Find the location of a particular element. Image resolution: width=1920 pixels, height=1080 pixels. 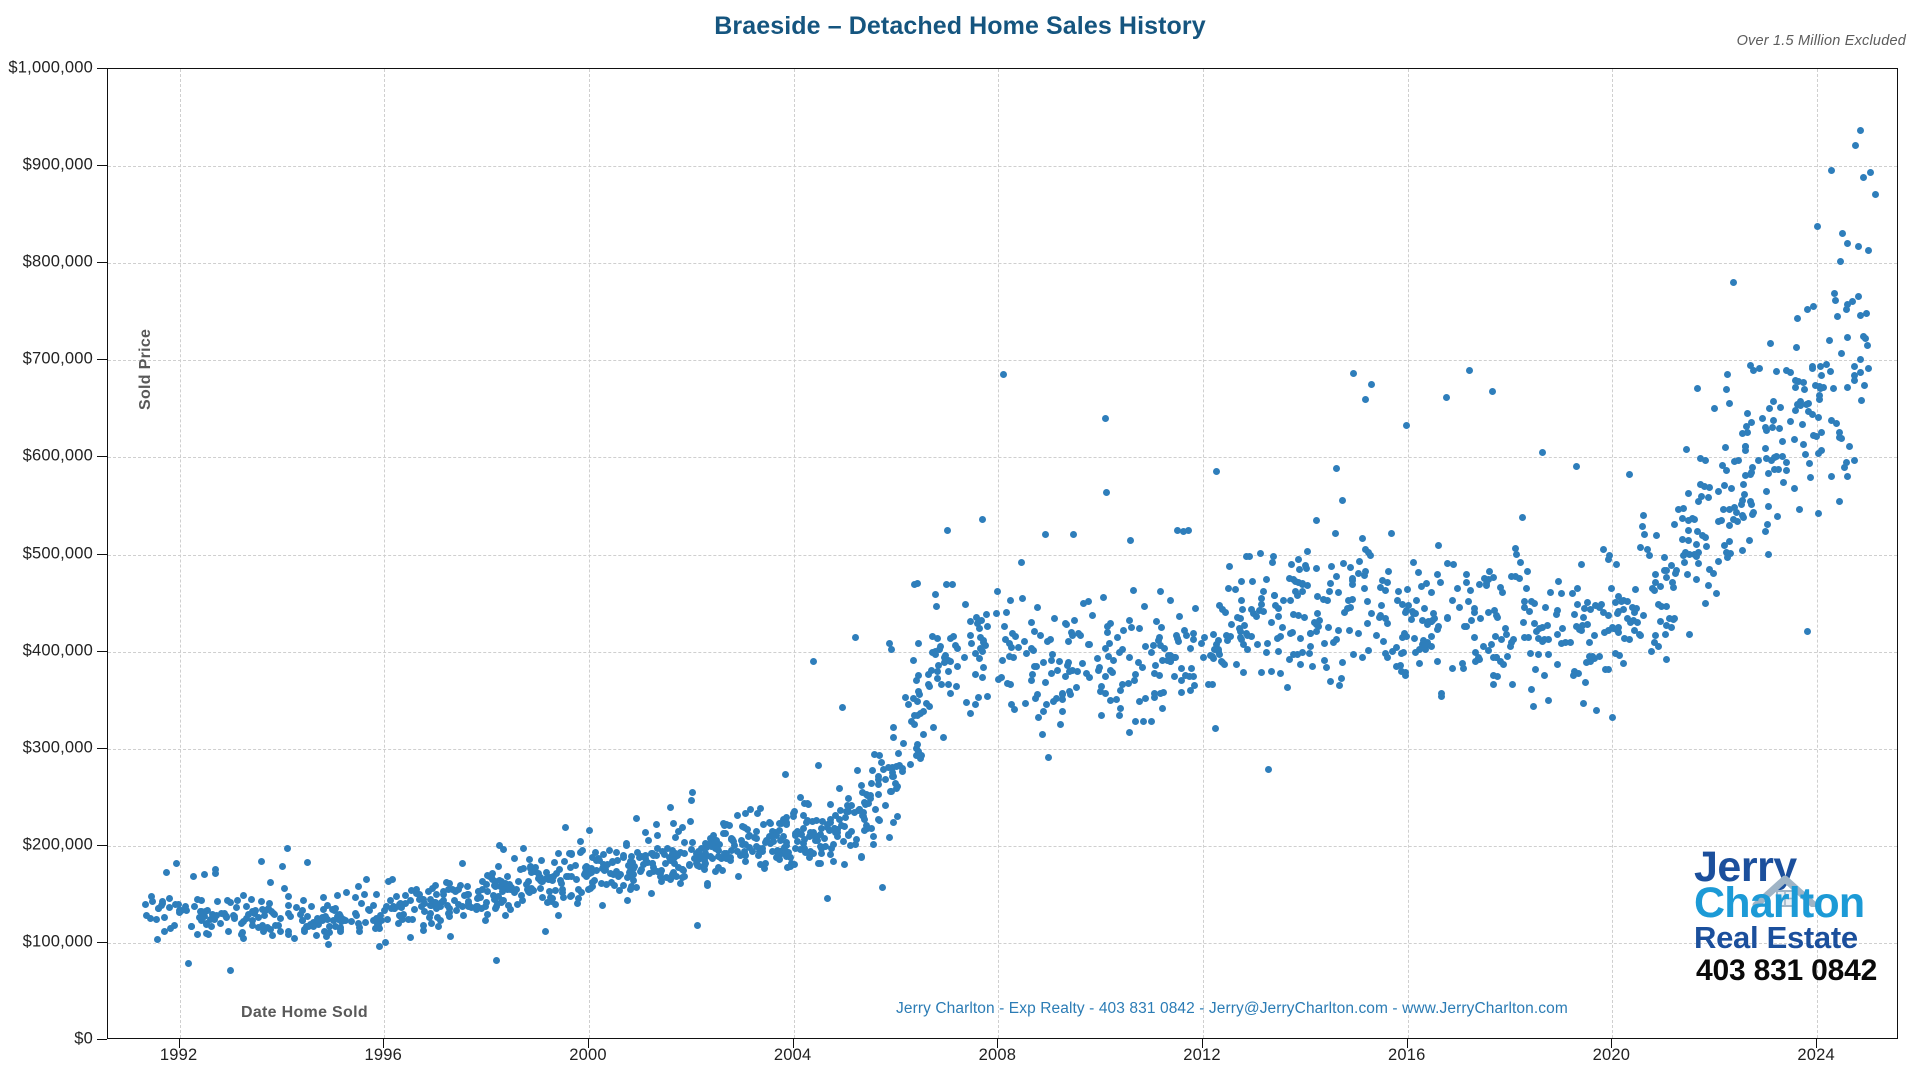

brand-logo: Jerry Charlton Real Estate 403 831 0842 is located at coordinates (1801, 922).